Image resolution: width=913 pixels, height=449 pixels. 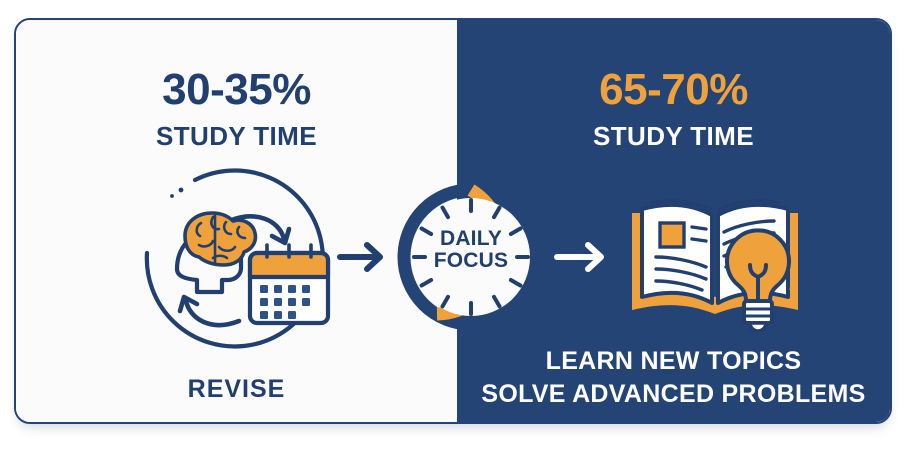 I want to click on left-percent-label: STUDY TIME, so click(x=236, y=136).